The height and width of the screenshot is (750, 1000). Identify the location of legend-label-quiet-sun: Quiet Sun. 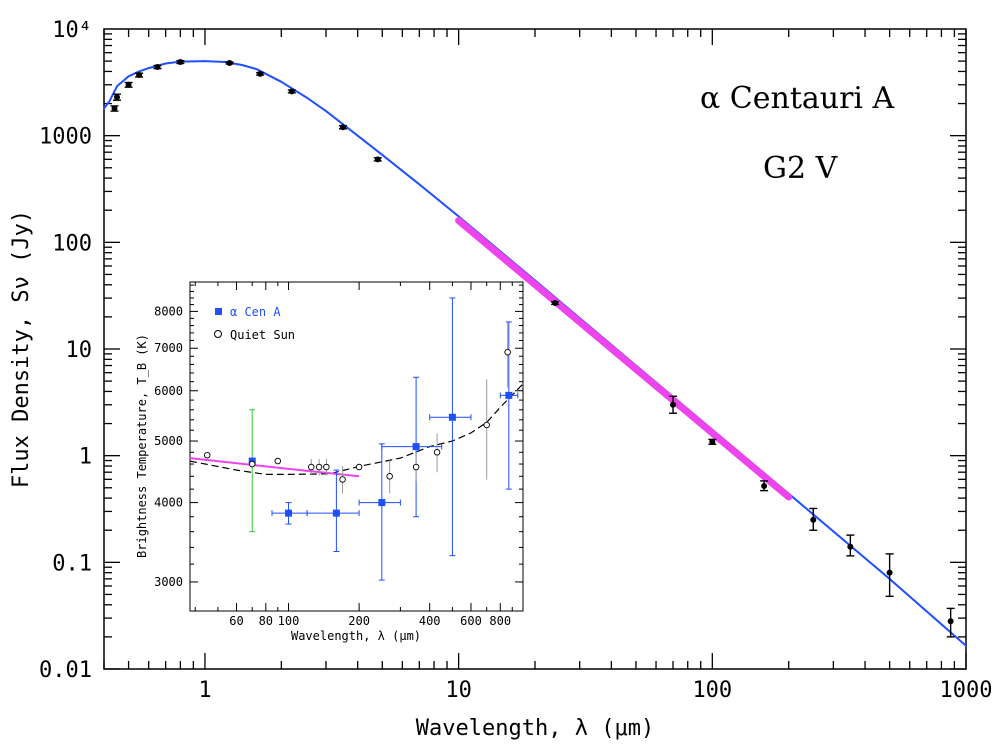
(262, 335).